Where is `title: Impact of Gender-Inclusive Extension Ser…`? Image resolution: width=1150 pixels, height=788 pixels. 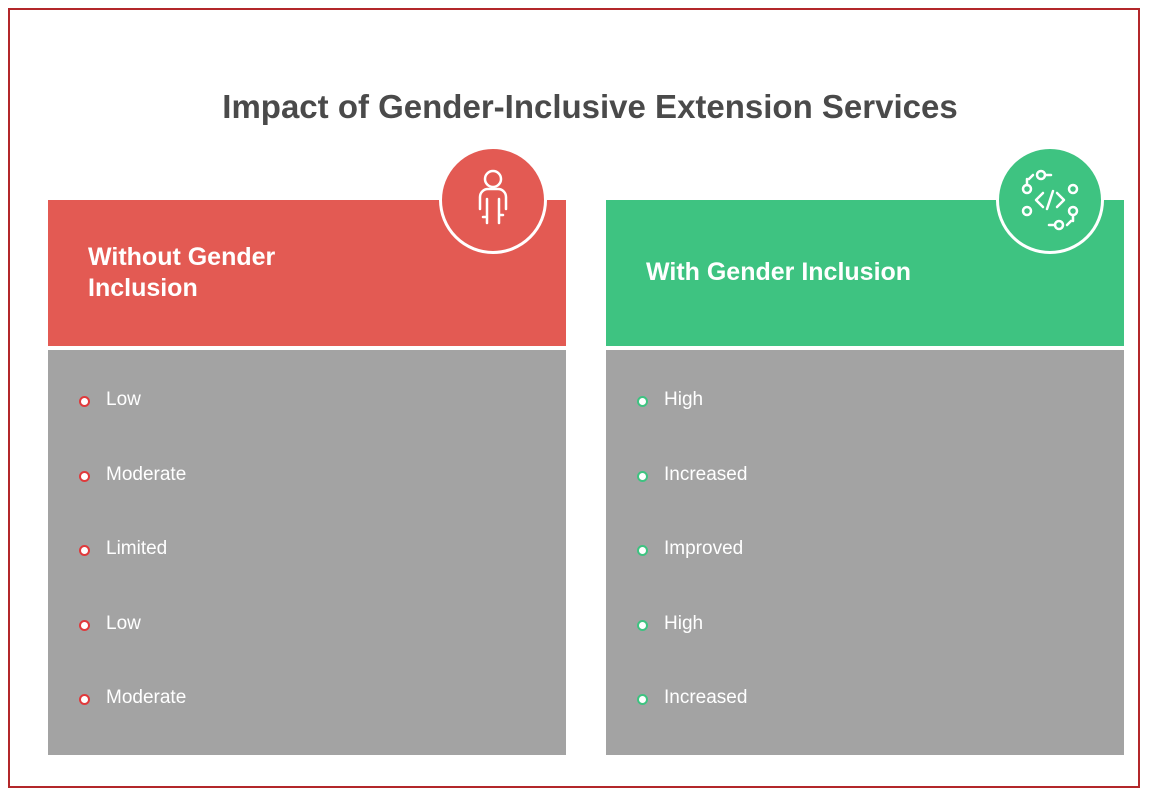 title: Impact of Gender-Inclusive Extension Ser… is located at coordinates (590, 106).